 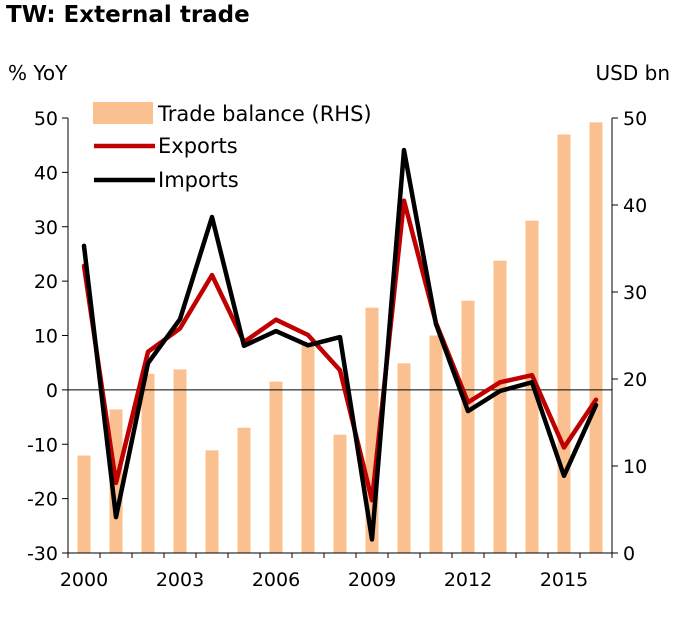 I want to click on x-tick-label: 2003, so click(x=180, y=580).